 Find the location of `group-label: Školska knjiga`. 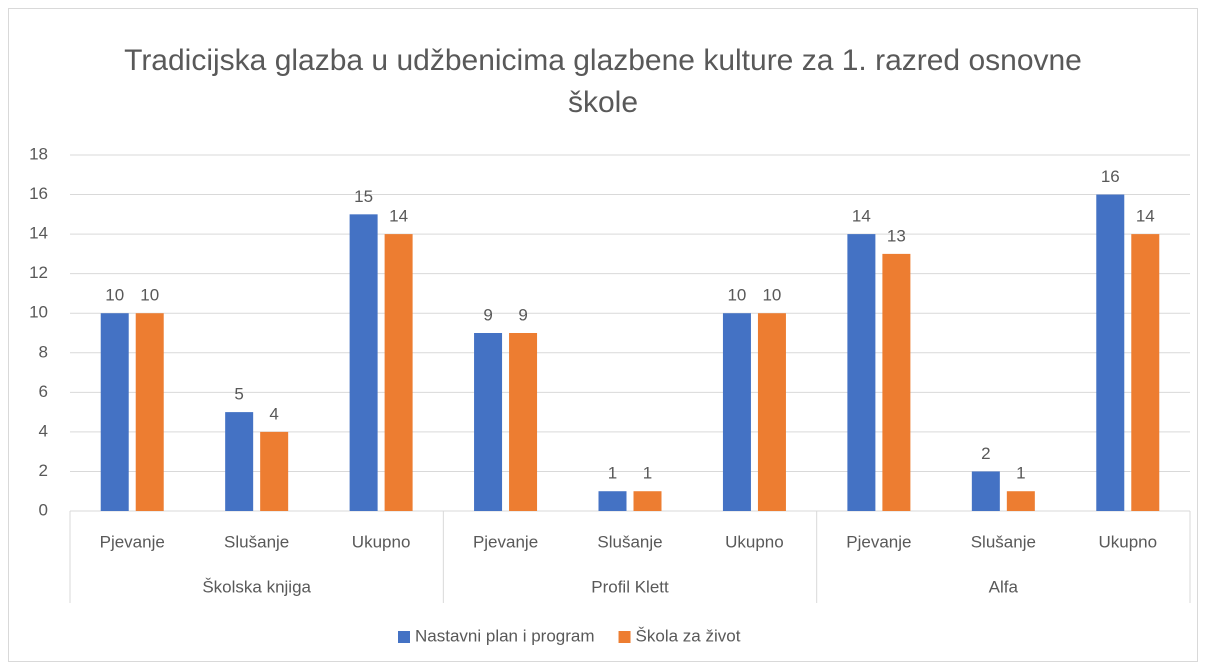

group-label: Školska knjiga is located at coordinates (256, 586).